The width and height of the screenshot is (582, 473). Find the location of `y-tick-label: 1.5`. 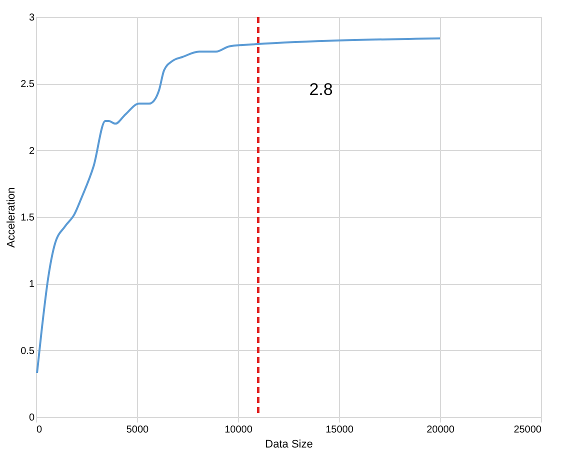

y-tick-label: 1.5 is located at coordinates (27, 218).